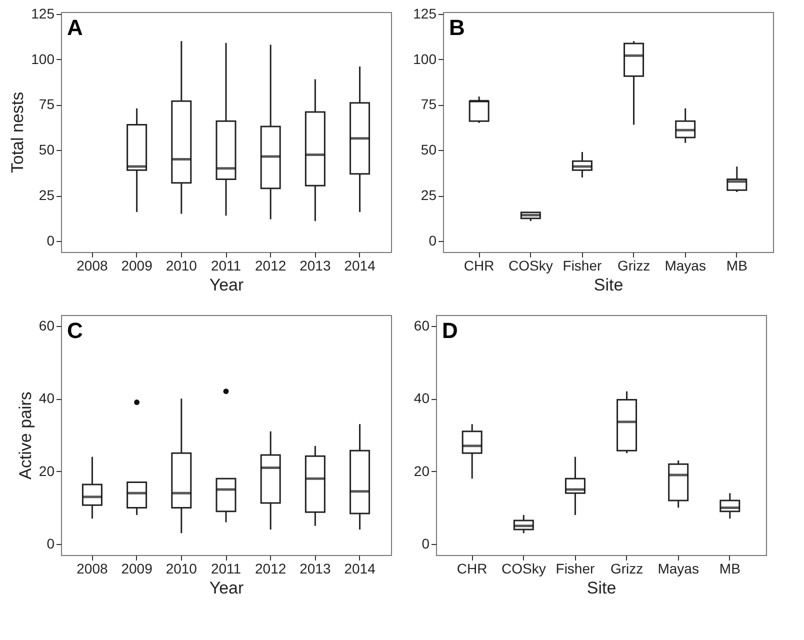 This screenshot has height=640, width=804. What do you see at coordinates (75, 330) in the screenshot?
I see `annotation: C` at bounding box center [75, 330].